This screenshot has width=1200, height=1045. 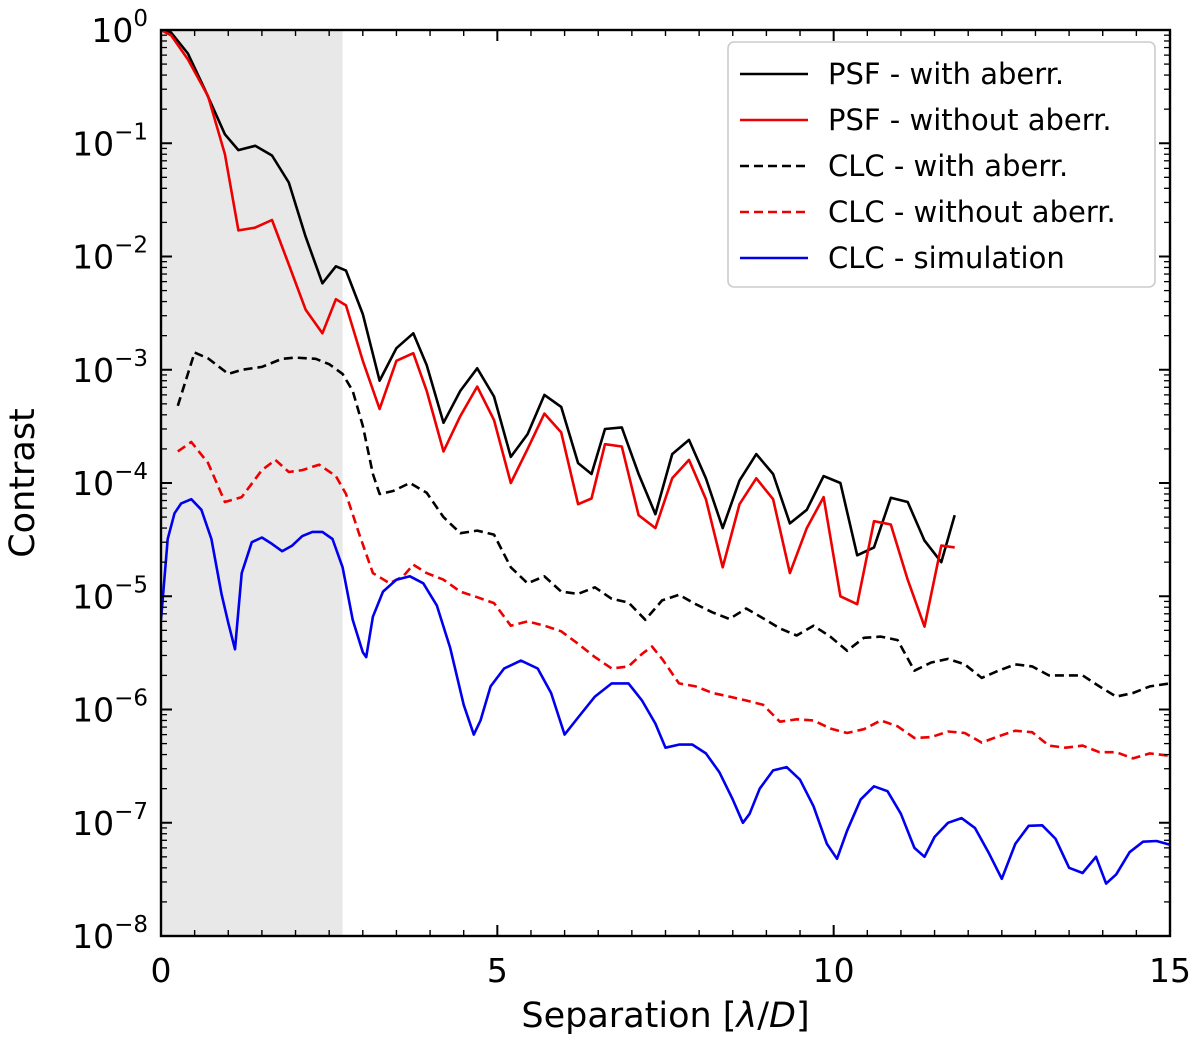 I want to click on y-tick-label: 10⁻⁶, so click(x=110, y=708).